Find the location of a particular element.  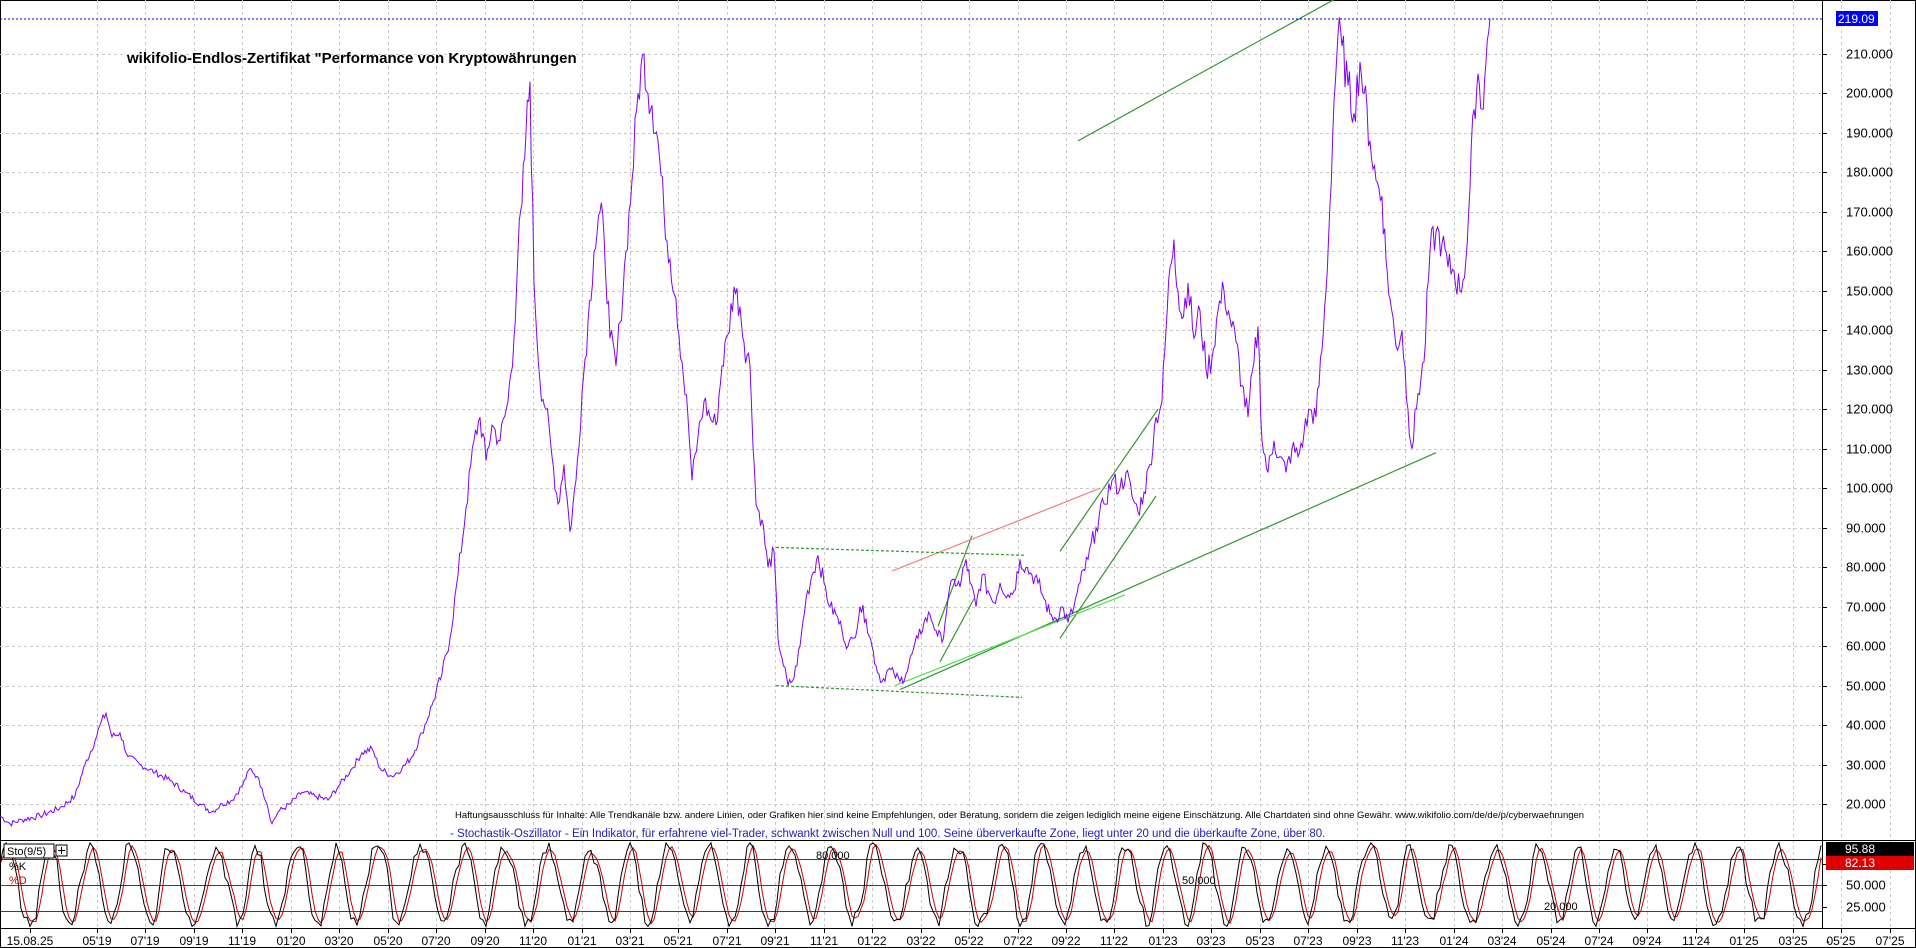

x-tick-label: 09'19 is located at coordinates (194, 941).